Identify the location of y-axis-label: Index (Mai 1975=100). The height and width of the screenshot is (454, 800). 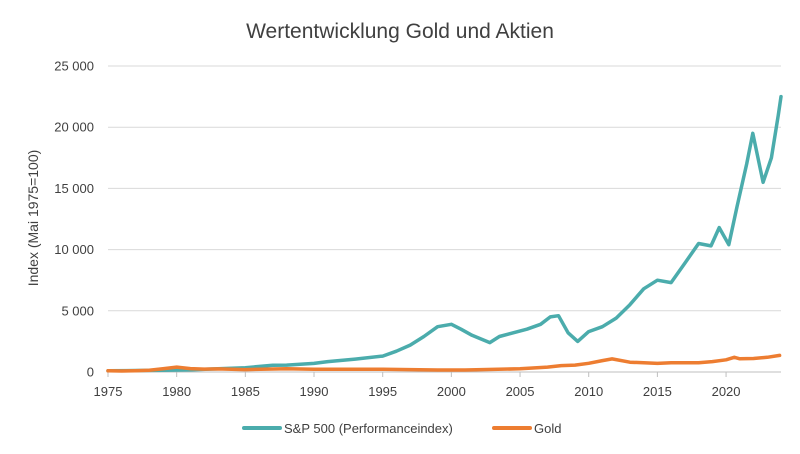
(33, 218).